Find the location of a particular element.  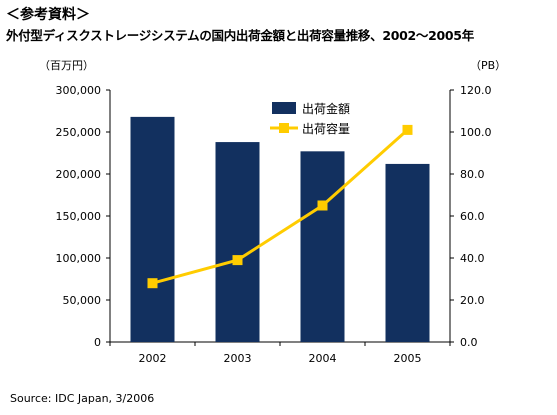

right-tick-label: 40.0 is located at coordinates (472, 258).